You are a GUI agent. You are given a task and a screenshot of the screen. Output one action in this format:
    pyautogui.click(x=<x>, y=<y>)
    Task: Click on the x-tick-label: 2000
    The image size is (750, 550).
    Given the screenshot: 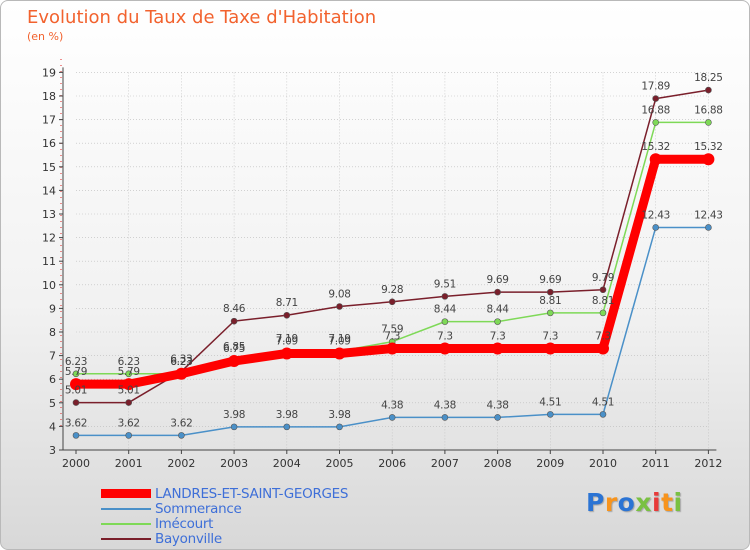 What is the action you would take?
    pyautogui.click(x=76, y=463)
    